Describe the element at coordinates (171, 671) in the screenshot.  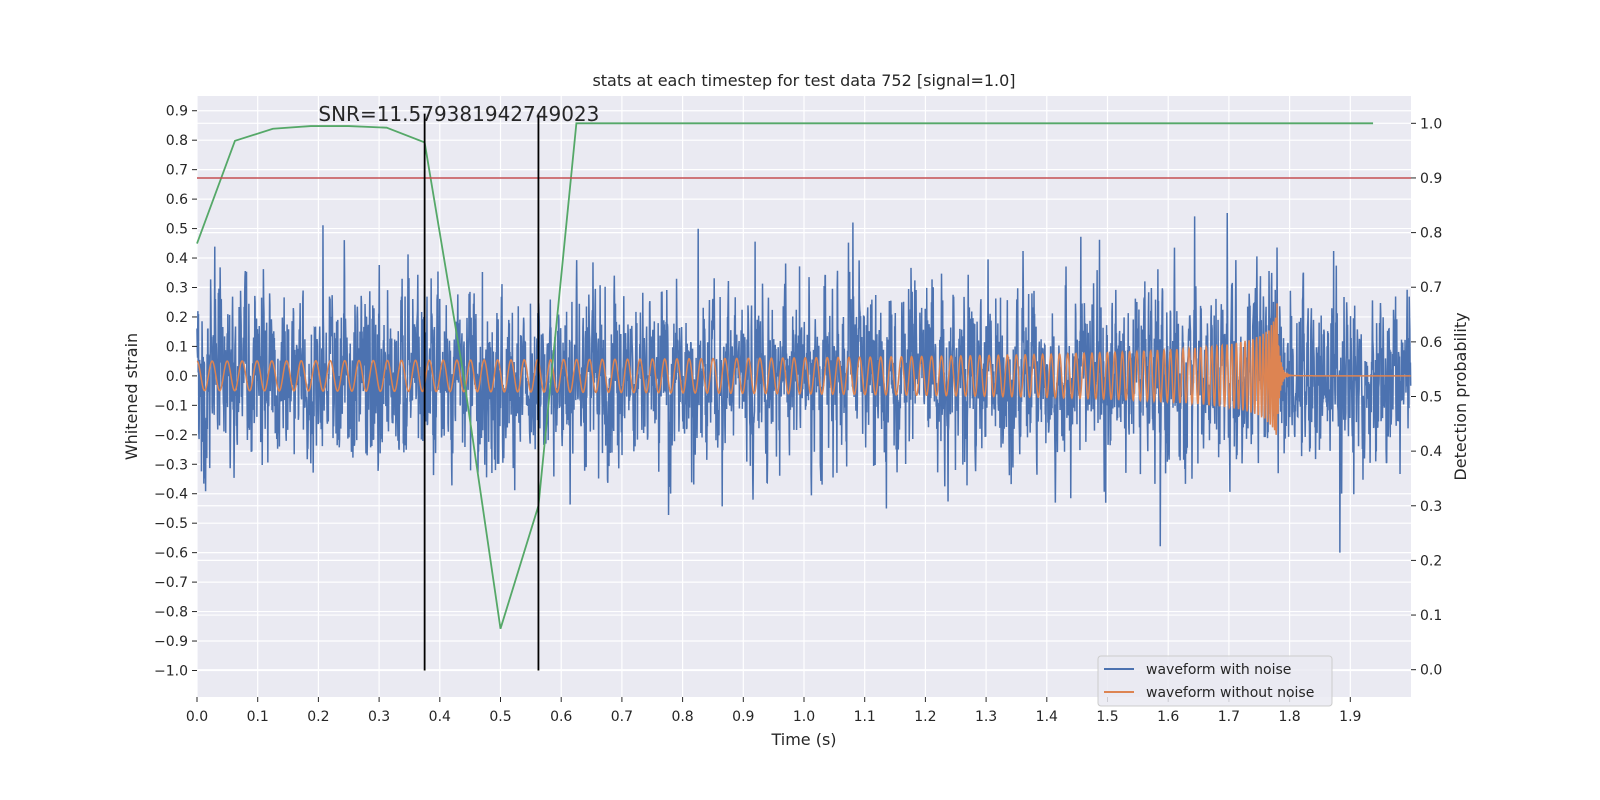
I see `y-tick-label: −1.0` at that location.